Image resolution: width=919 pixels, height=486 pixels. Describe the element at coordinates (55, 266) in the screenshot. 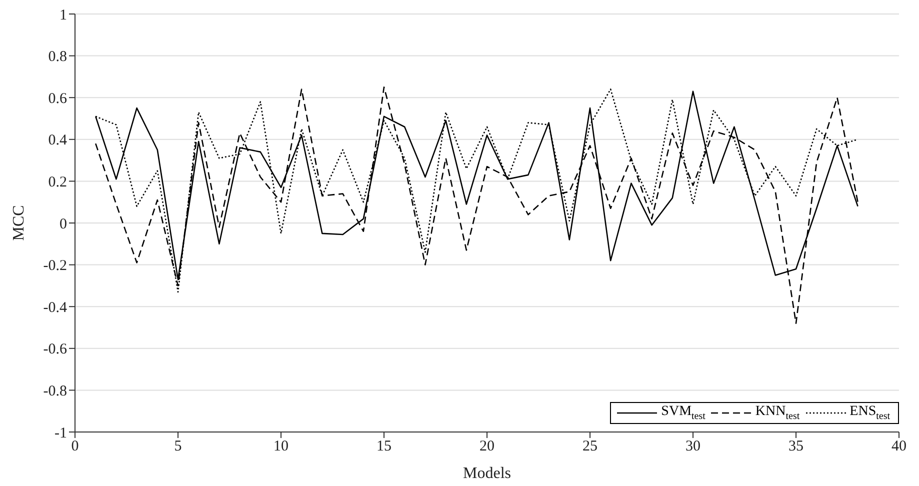

I see `y-tick-label: -0.2` at that location.